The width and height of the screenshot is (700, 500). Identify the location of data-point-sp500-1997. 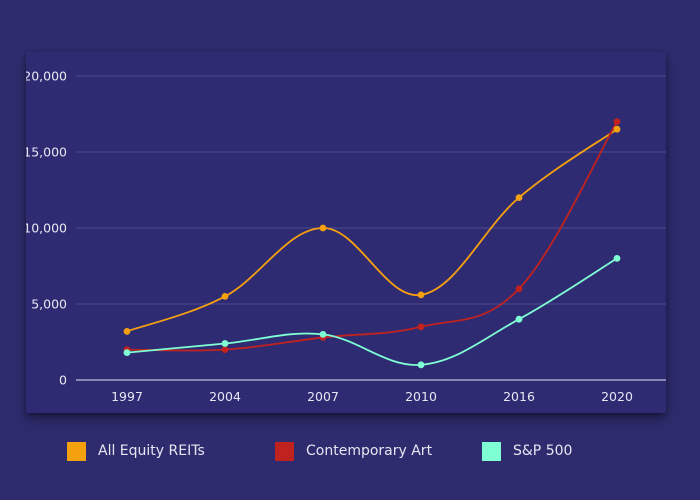
(127, 353).